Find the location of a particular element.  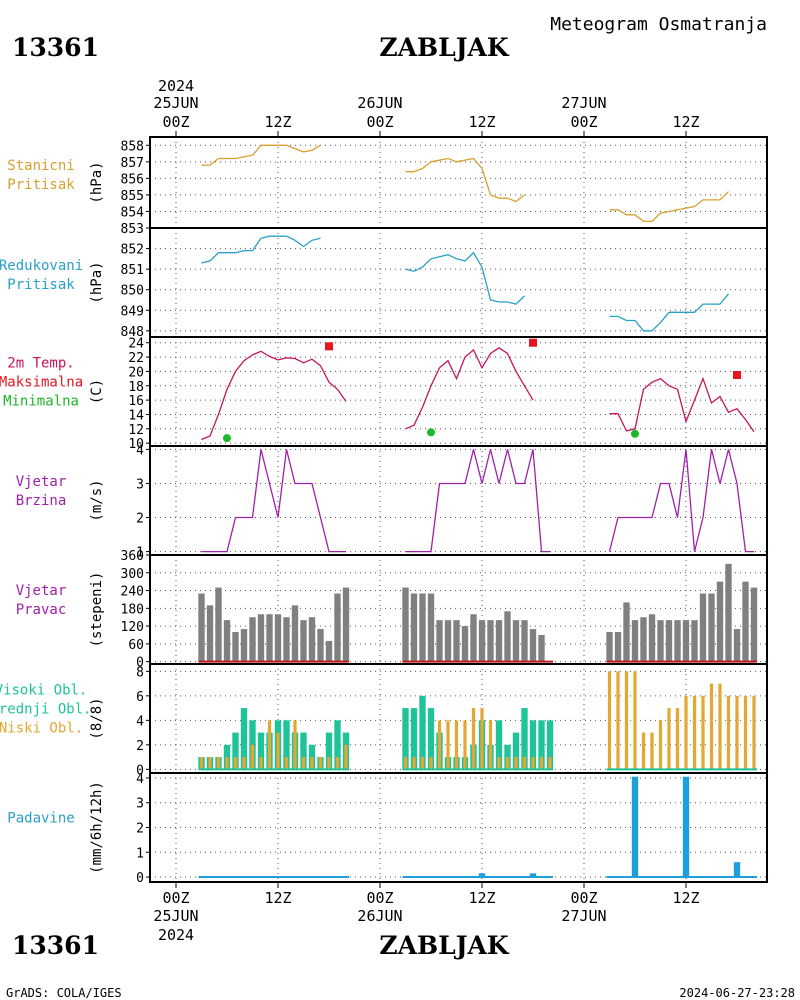

ylabel-precipitation: (mm/6h/12h) is located at coordinates (97, 827).